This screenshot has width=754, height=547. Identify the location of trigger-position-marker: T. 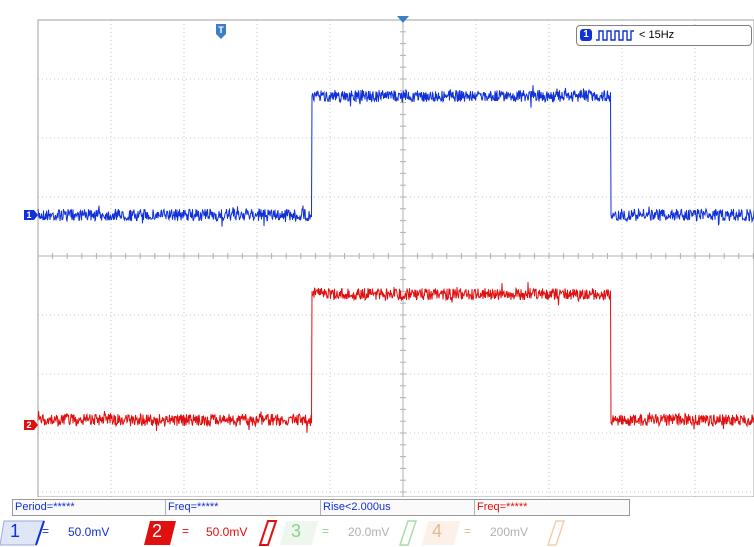
(221, 31).